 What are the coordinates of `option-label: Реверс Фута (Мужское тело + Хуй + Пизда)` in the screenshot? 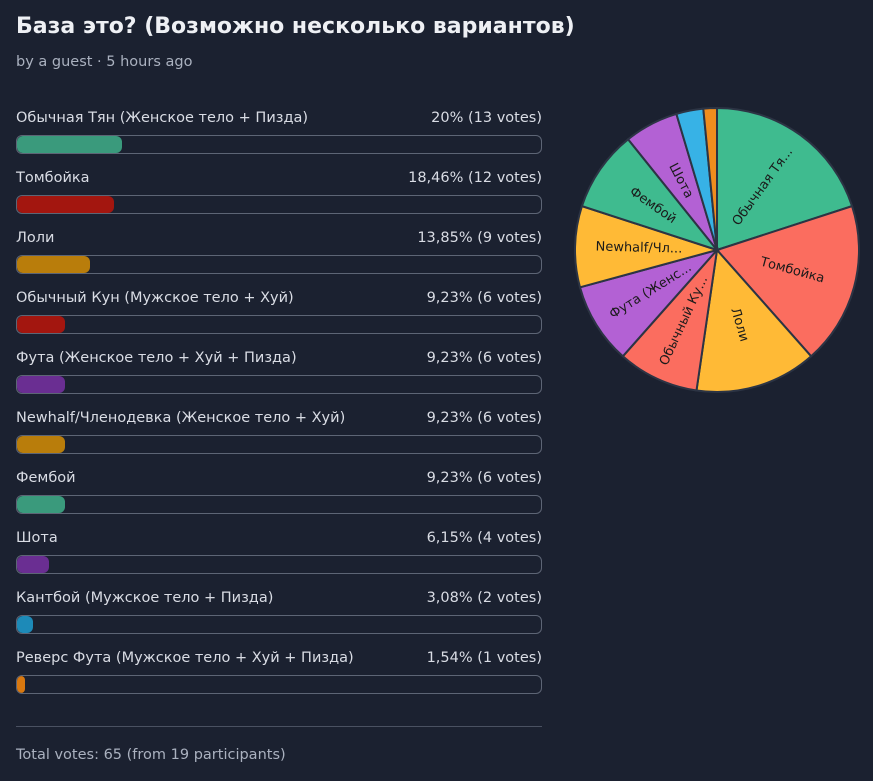 It's located at (185, 658).